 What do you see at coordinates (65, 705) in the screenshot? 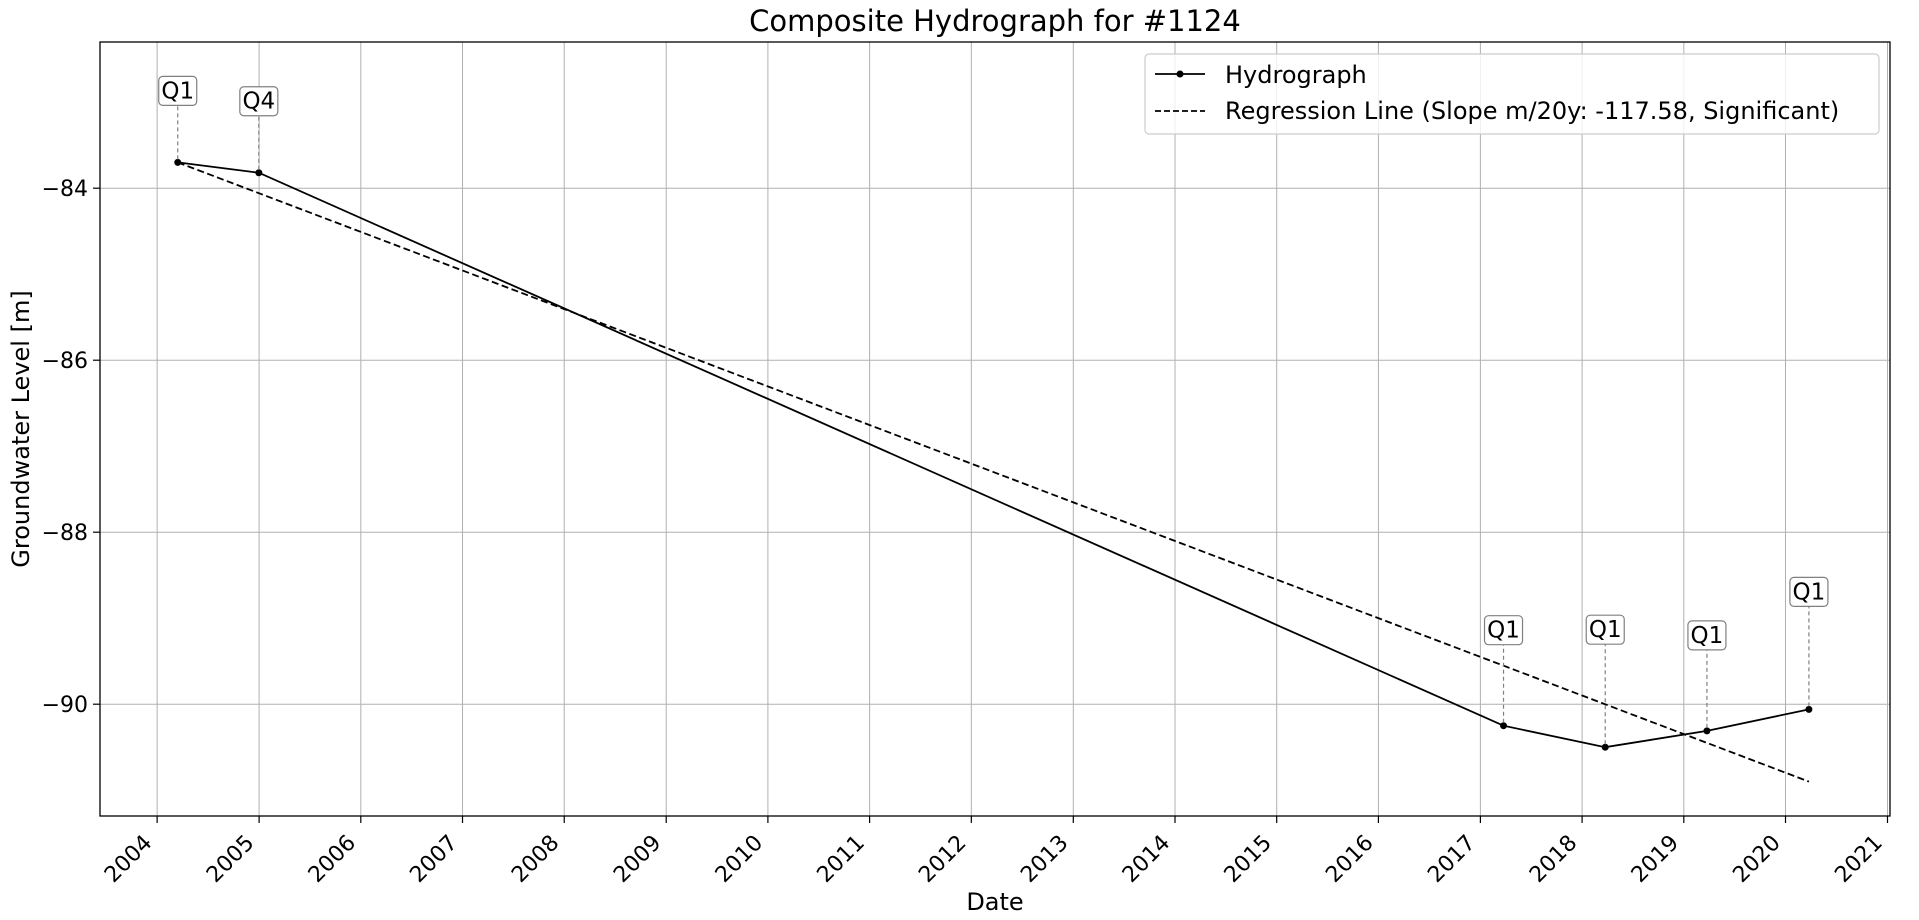
I see `y-tick-label: −90` at bounding box center [65, 705].